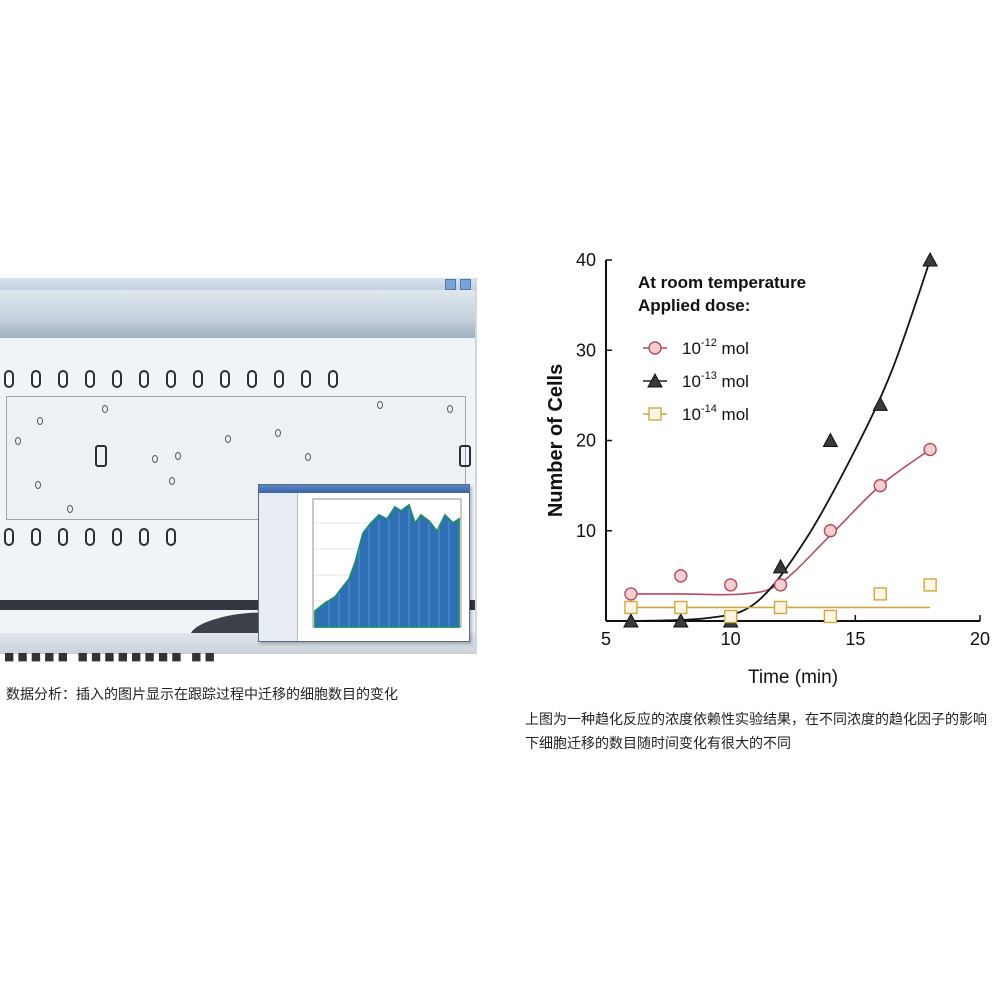 The width and height of the screenshot is (1000, 1000). I want to click on barrier-row-top, so click(171, 383).